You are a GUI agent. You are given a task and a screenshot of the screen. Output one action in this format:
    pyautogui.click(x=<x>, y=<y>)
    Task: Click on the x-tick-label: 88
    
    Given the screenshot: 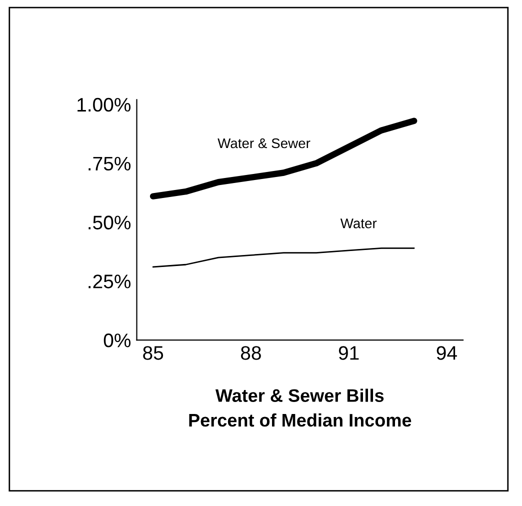 What is the action you would take?
    pyautogui.click(x=250, y=353)
    